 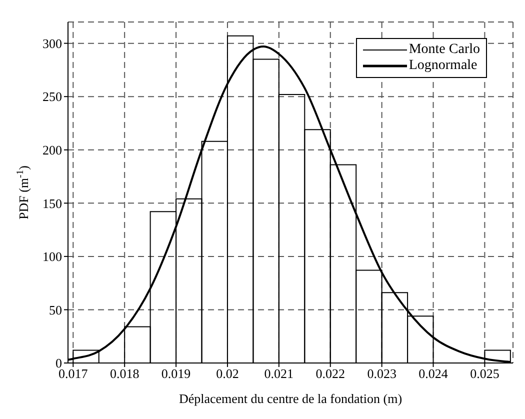 I want to click on x-tick-label: 0.023, so click(x=381, y=374).